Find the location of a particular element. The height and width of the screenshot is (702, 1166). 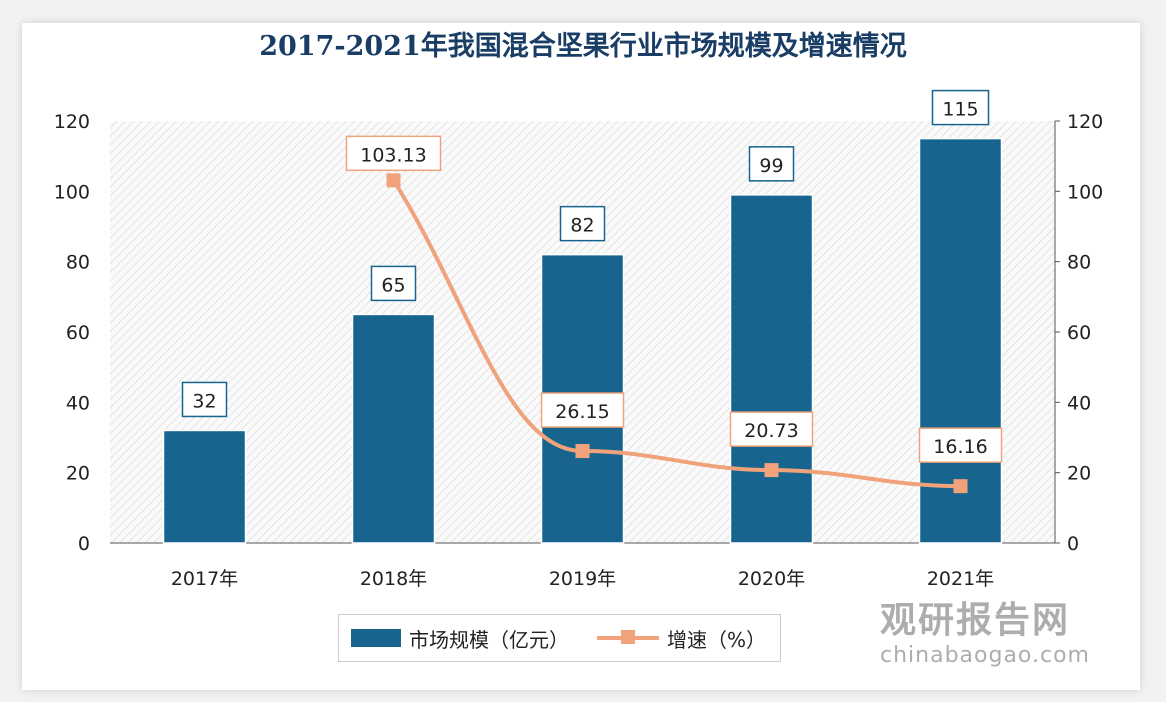

legend-line-label: 增速（%） is located at coordinates (717, 639).